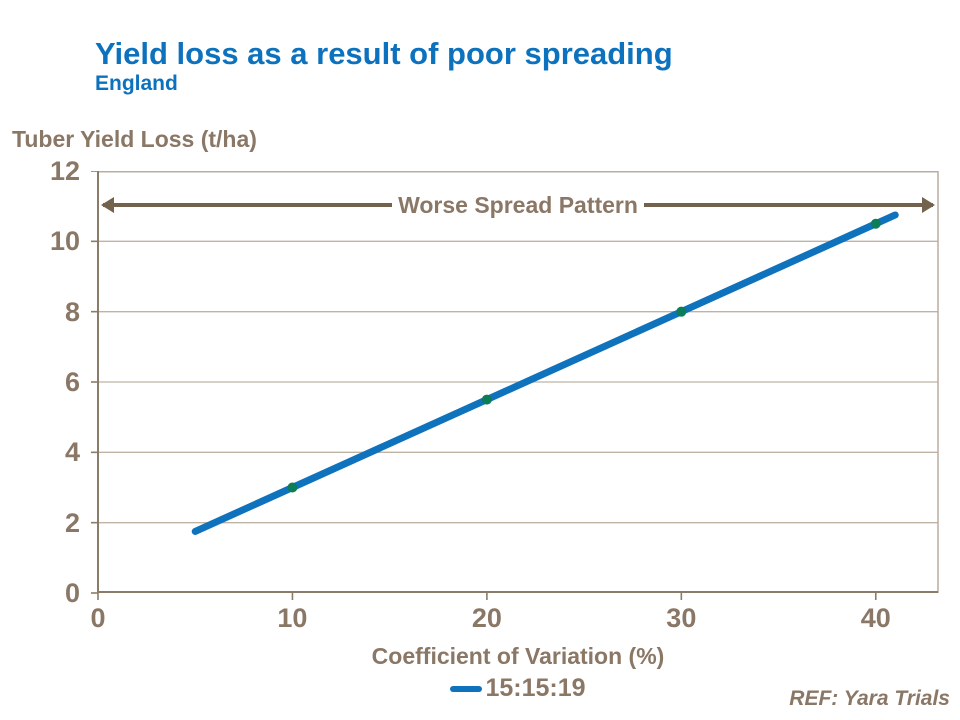 This screenshot has width=960, height=720. What do you see at coordinates (466, 688) in the screenshot?
I see `legend-line-swatch` at bounding box center [466, 688].